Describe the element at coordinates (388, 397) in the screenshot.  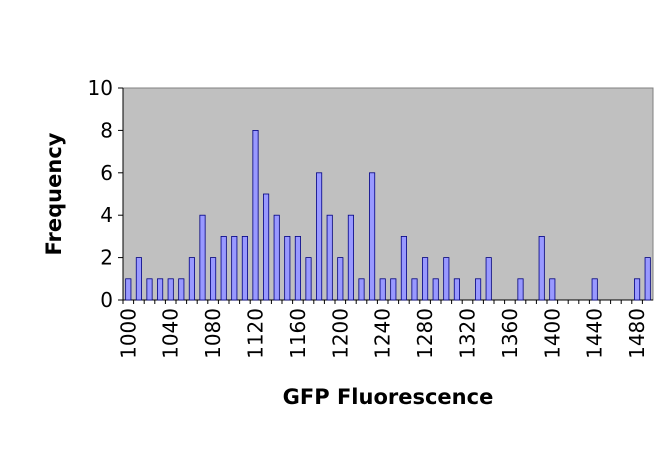
I see `x-axis-title: GFP Fluorescence` at that location.